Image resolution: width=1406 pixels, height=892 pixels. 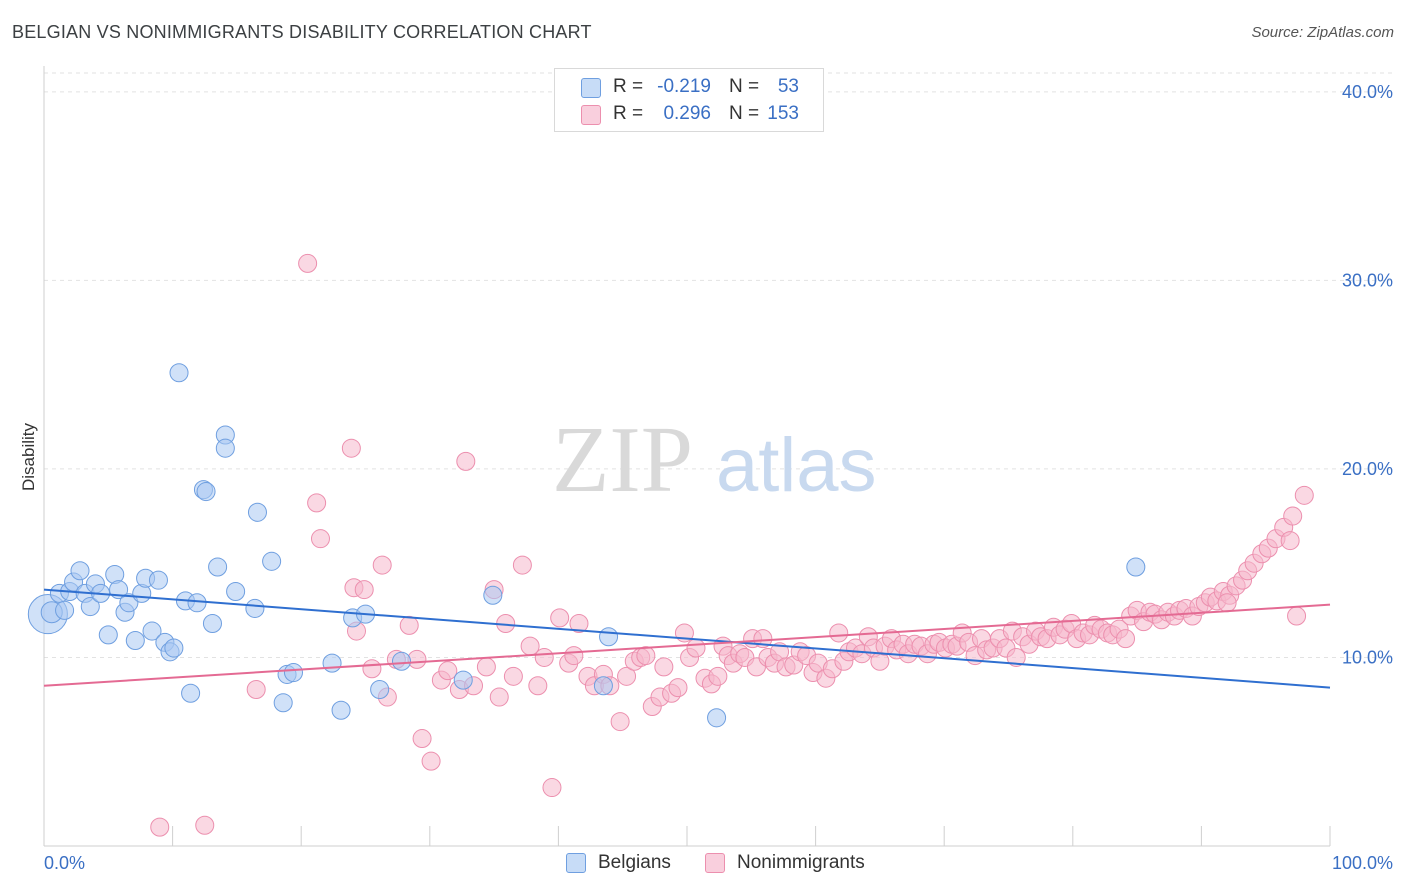 What do you see at coordinates (64, 863) in the screenshot?
I see `x-tick-label-min: 0.0%` at bounding box center [64, 863].